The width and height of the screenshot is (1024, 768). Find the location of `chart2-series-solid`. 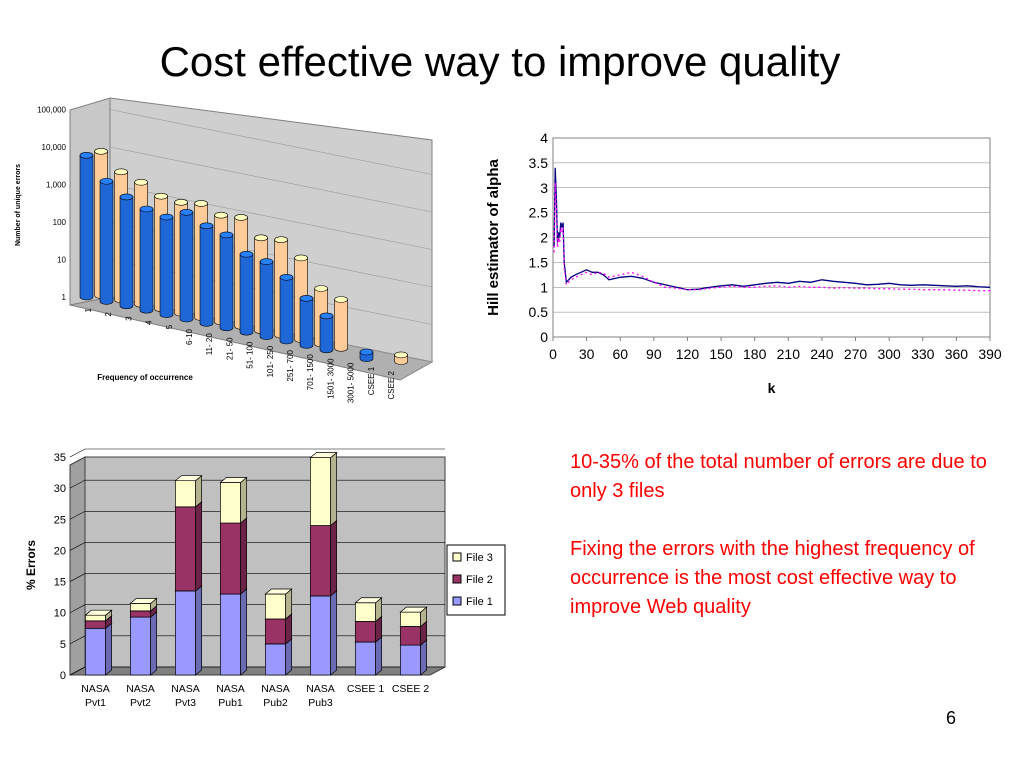

chart2-series-solid is located at coordinates (772, 229).